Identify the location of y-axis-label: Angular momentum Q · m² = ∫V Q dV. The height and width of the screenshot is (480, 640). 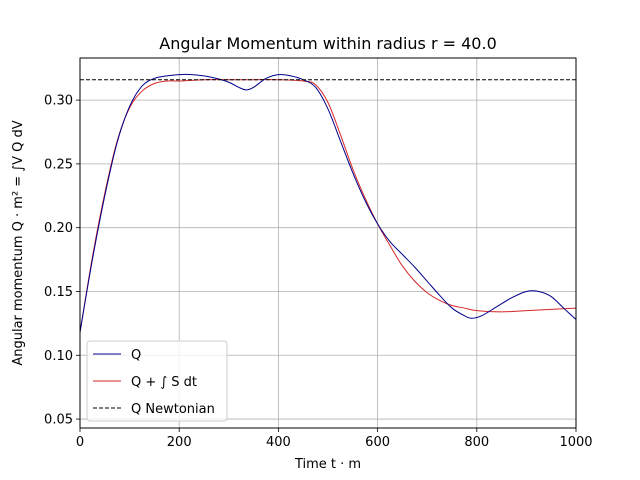
(18, 242).